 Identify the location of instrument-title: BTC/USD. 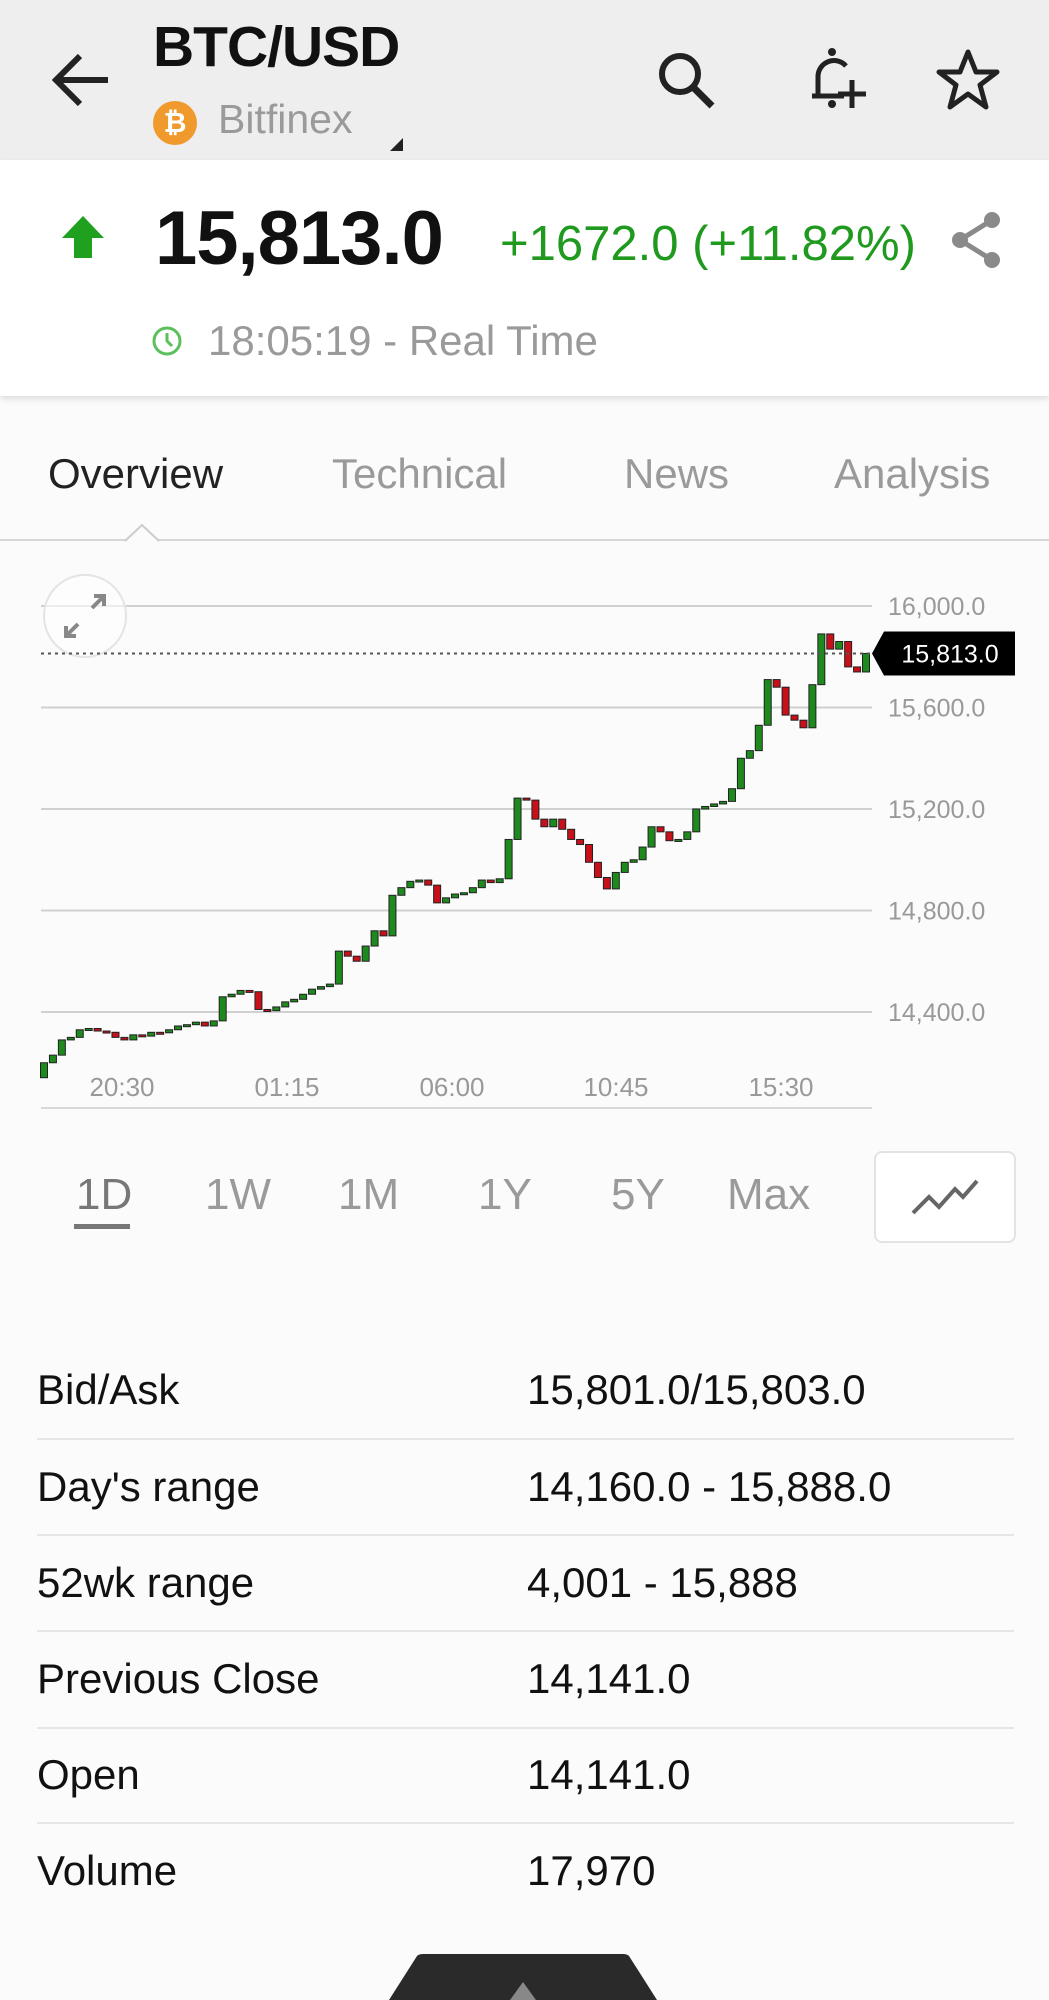
(276, 47).